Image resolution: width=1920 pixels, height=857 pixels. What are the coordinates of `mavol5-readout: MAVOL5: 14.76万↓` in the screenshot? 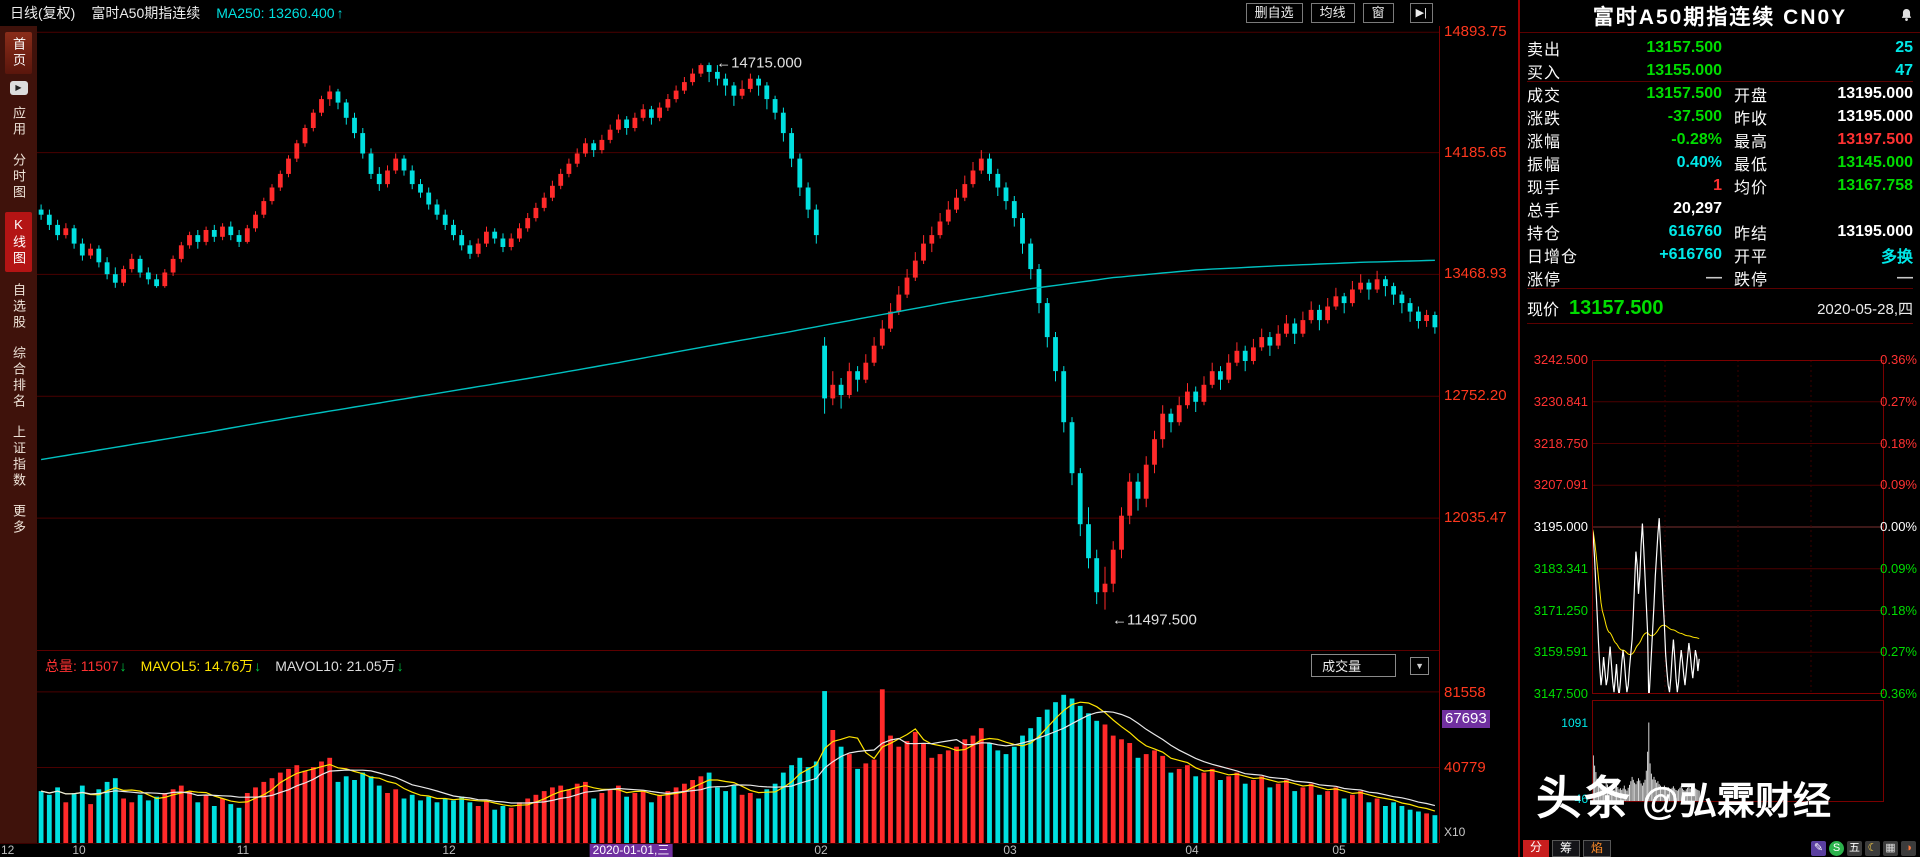 It's located at (201, 666).